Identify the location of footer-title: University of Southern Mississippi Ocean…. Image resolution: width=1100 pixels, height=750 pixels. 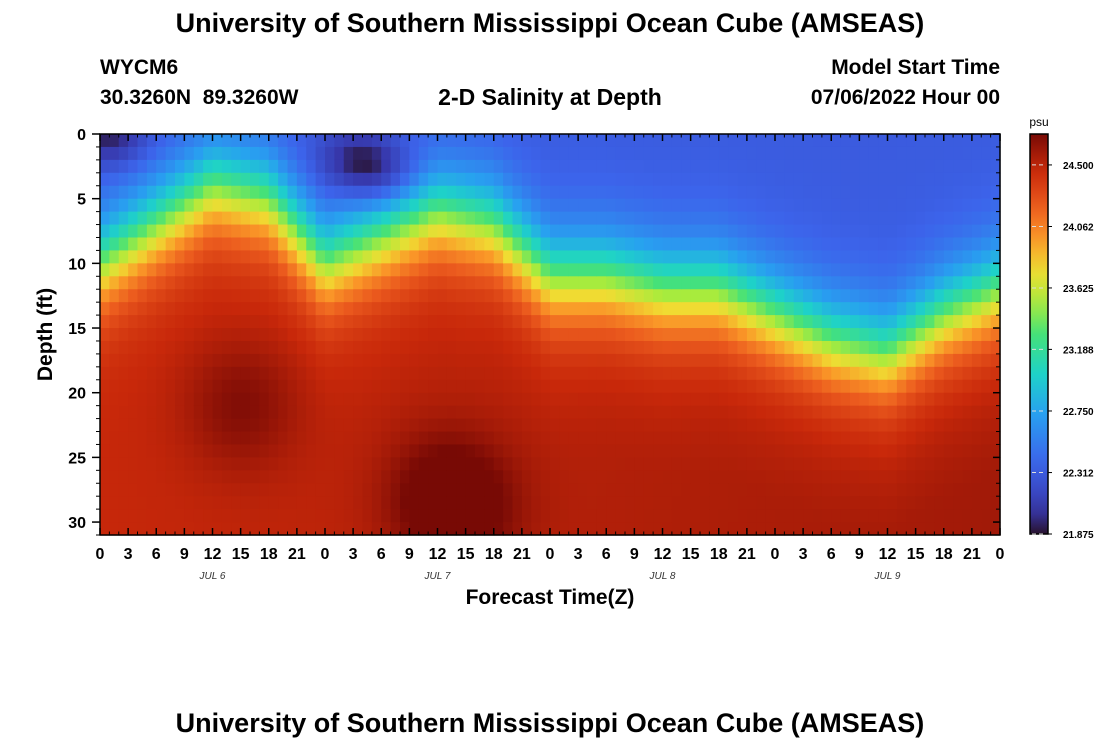
(550, 723).